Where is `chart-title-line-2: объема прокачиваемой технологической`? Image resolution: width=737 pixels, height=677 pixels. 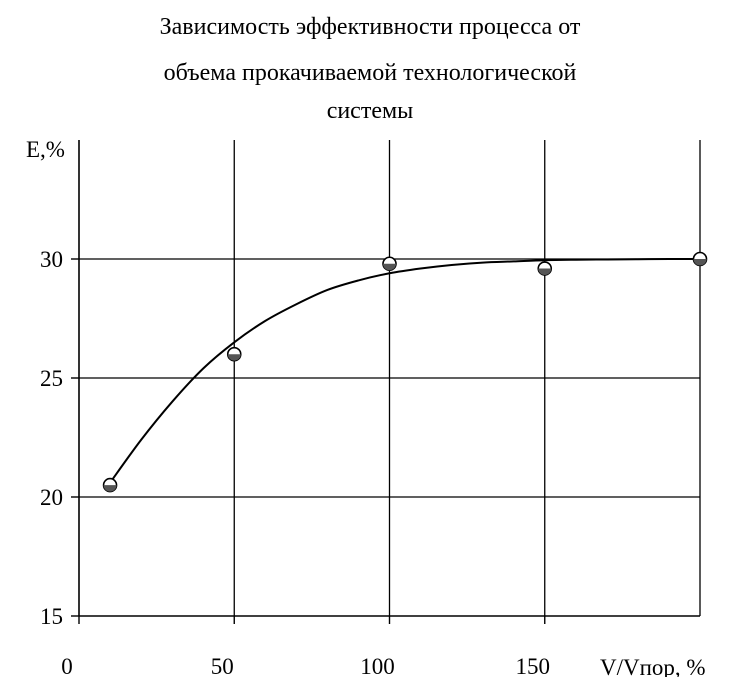
chart-title-line-2: объема прокачиваемой технологической is located at coordinates (370, 73).